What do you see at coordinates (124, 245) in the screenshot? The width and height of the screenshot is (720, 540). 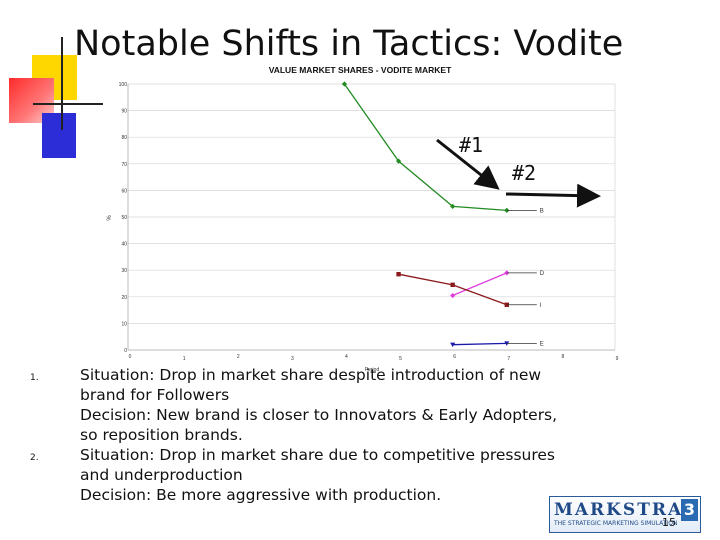 I see `y-tick-label: 40` at bounding box center [124, 245].